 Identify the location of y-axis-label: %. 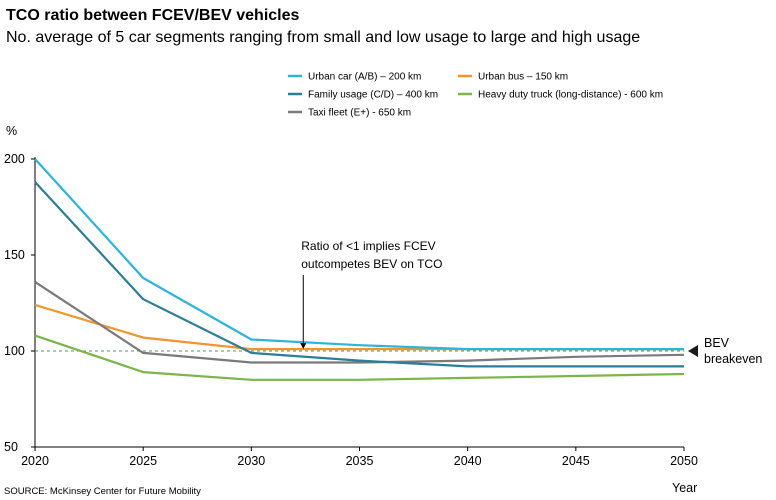
(11, 131).